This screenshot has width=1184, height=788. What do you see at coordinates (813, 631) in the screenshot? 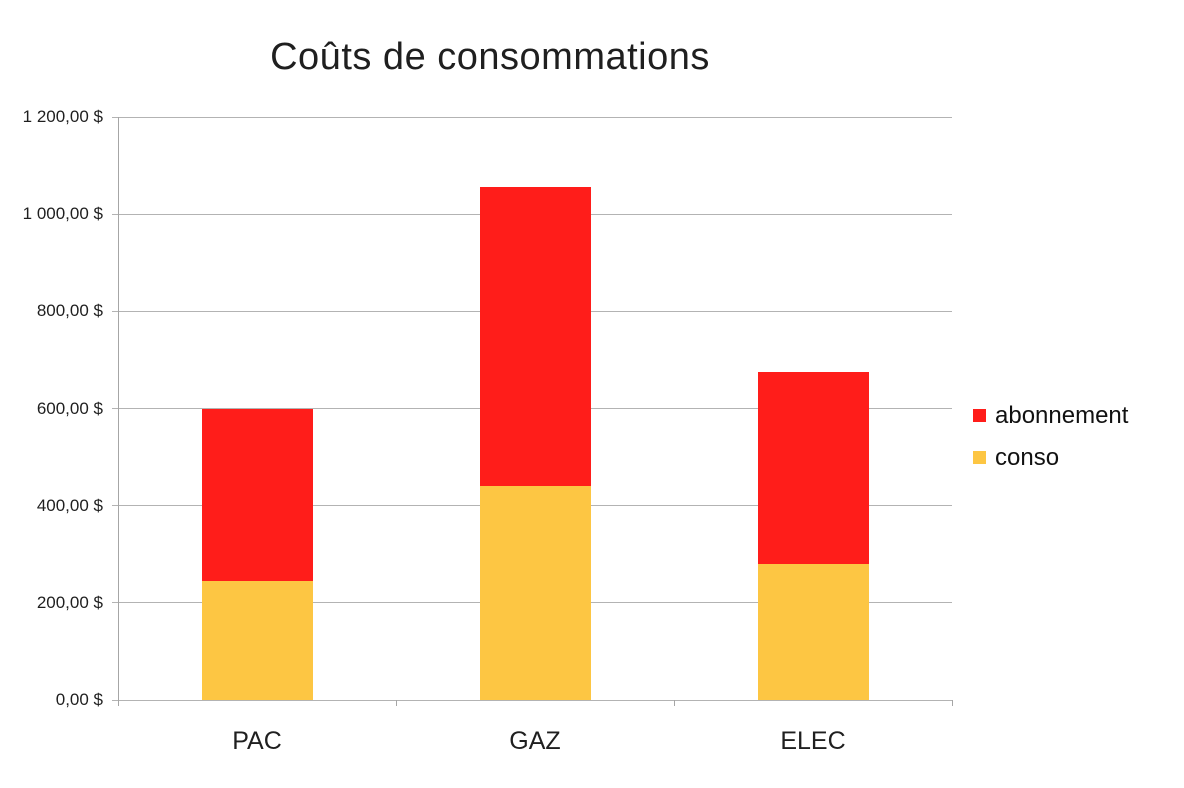
I see `bar-segment-conso-elec` at bounding box center [813, 631].